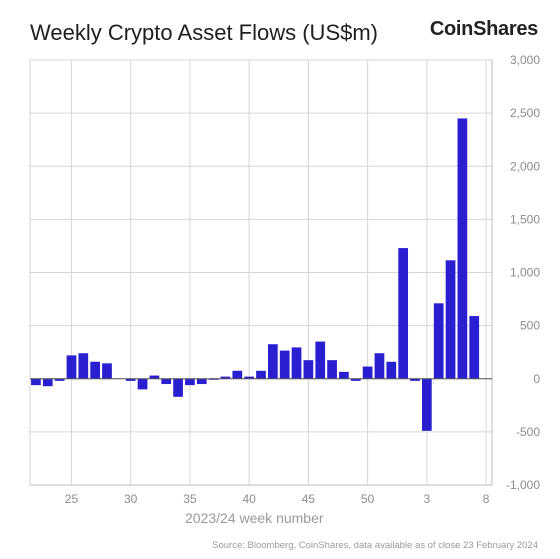 The width and height of the screenshot is (560, 559). Describe the element at coordinates (190, 499) in the screenshot. I see `x-tick-label: 35` at that location.